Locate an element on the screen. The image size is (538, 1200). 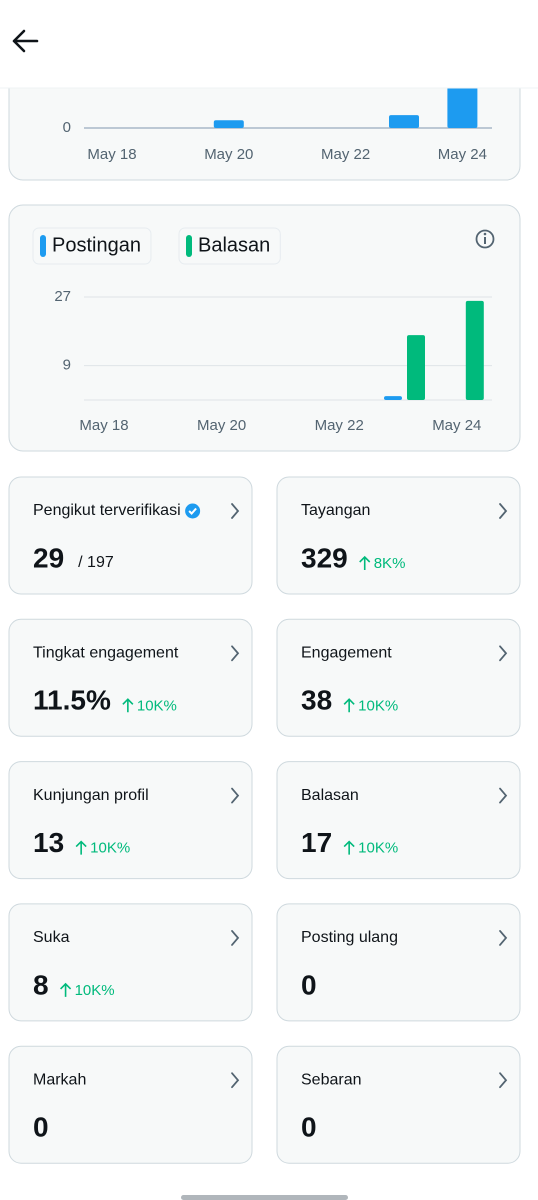
card-title: Tingkat engagement is located at coordinates (106, 653).